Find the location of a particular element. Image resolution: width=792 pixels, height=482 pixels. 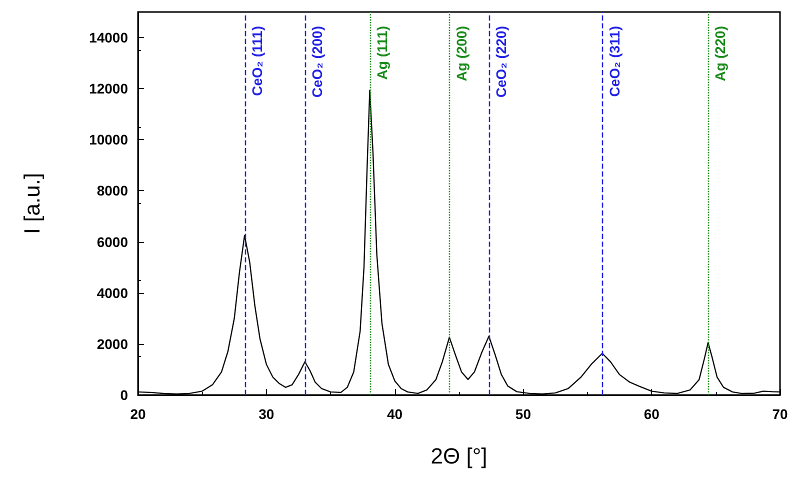

ref-line-label: Ag (200) is located at coordinates (461, 54).